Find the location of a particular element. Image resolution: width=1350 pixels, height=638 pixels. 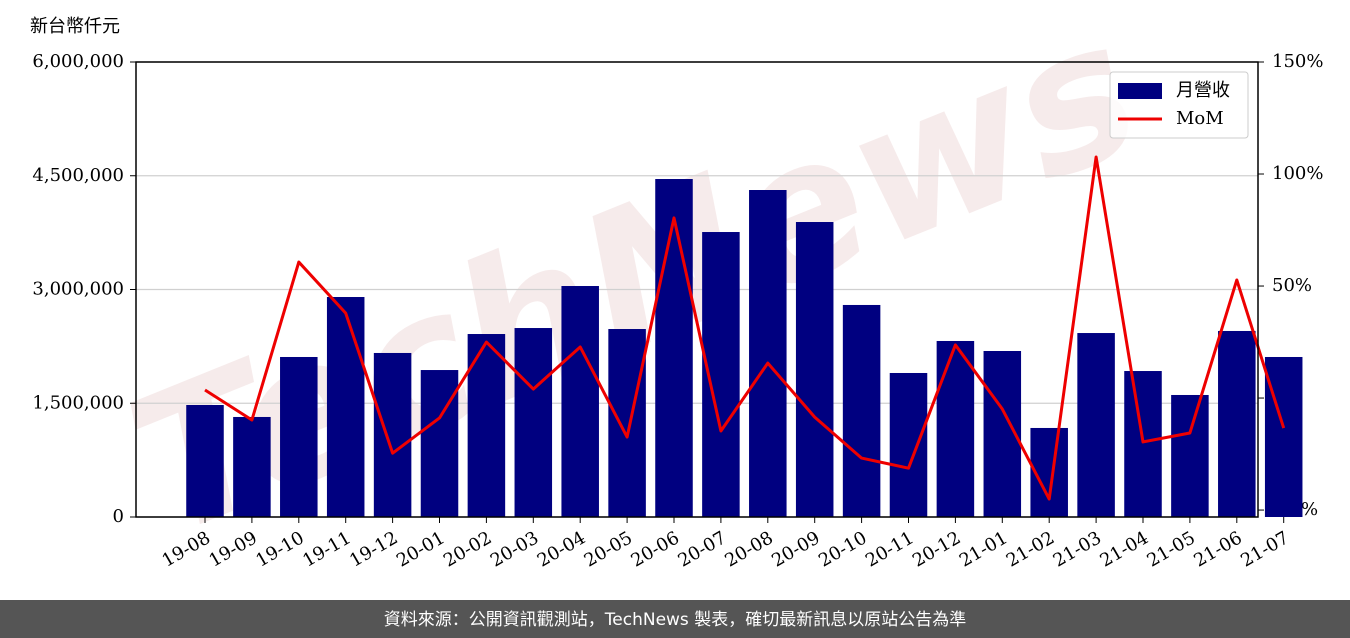

y2-tick-label: 100% is located at coordinates (1297, 173).